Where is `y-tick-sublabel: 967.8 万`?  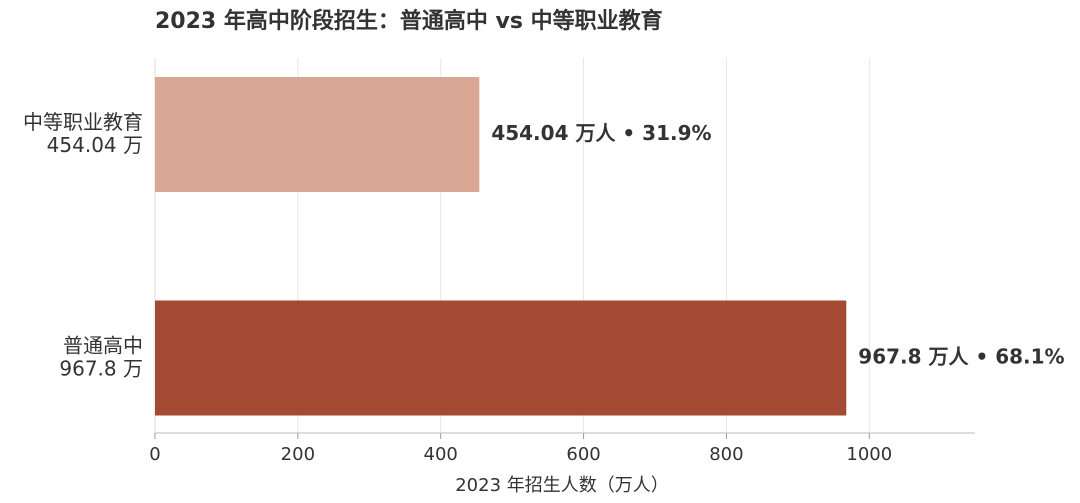
y-tick-sublabel: 967.8 万 is located at coordinates (101, 369).